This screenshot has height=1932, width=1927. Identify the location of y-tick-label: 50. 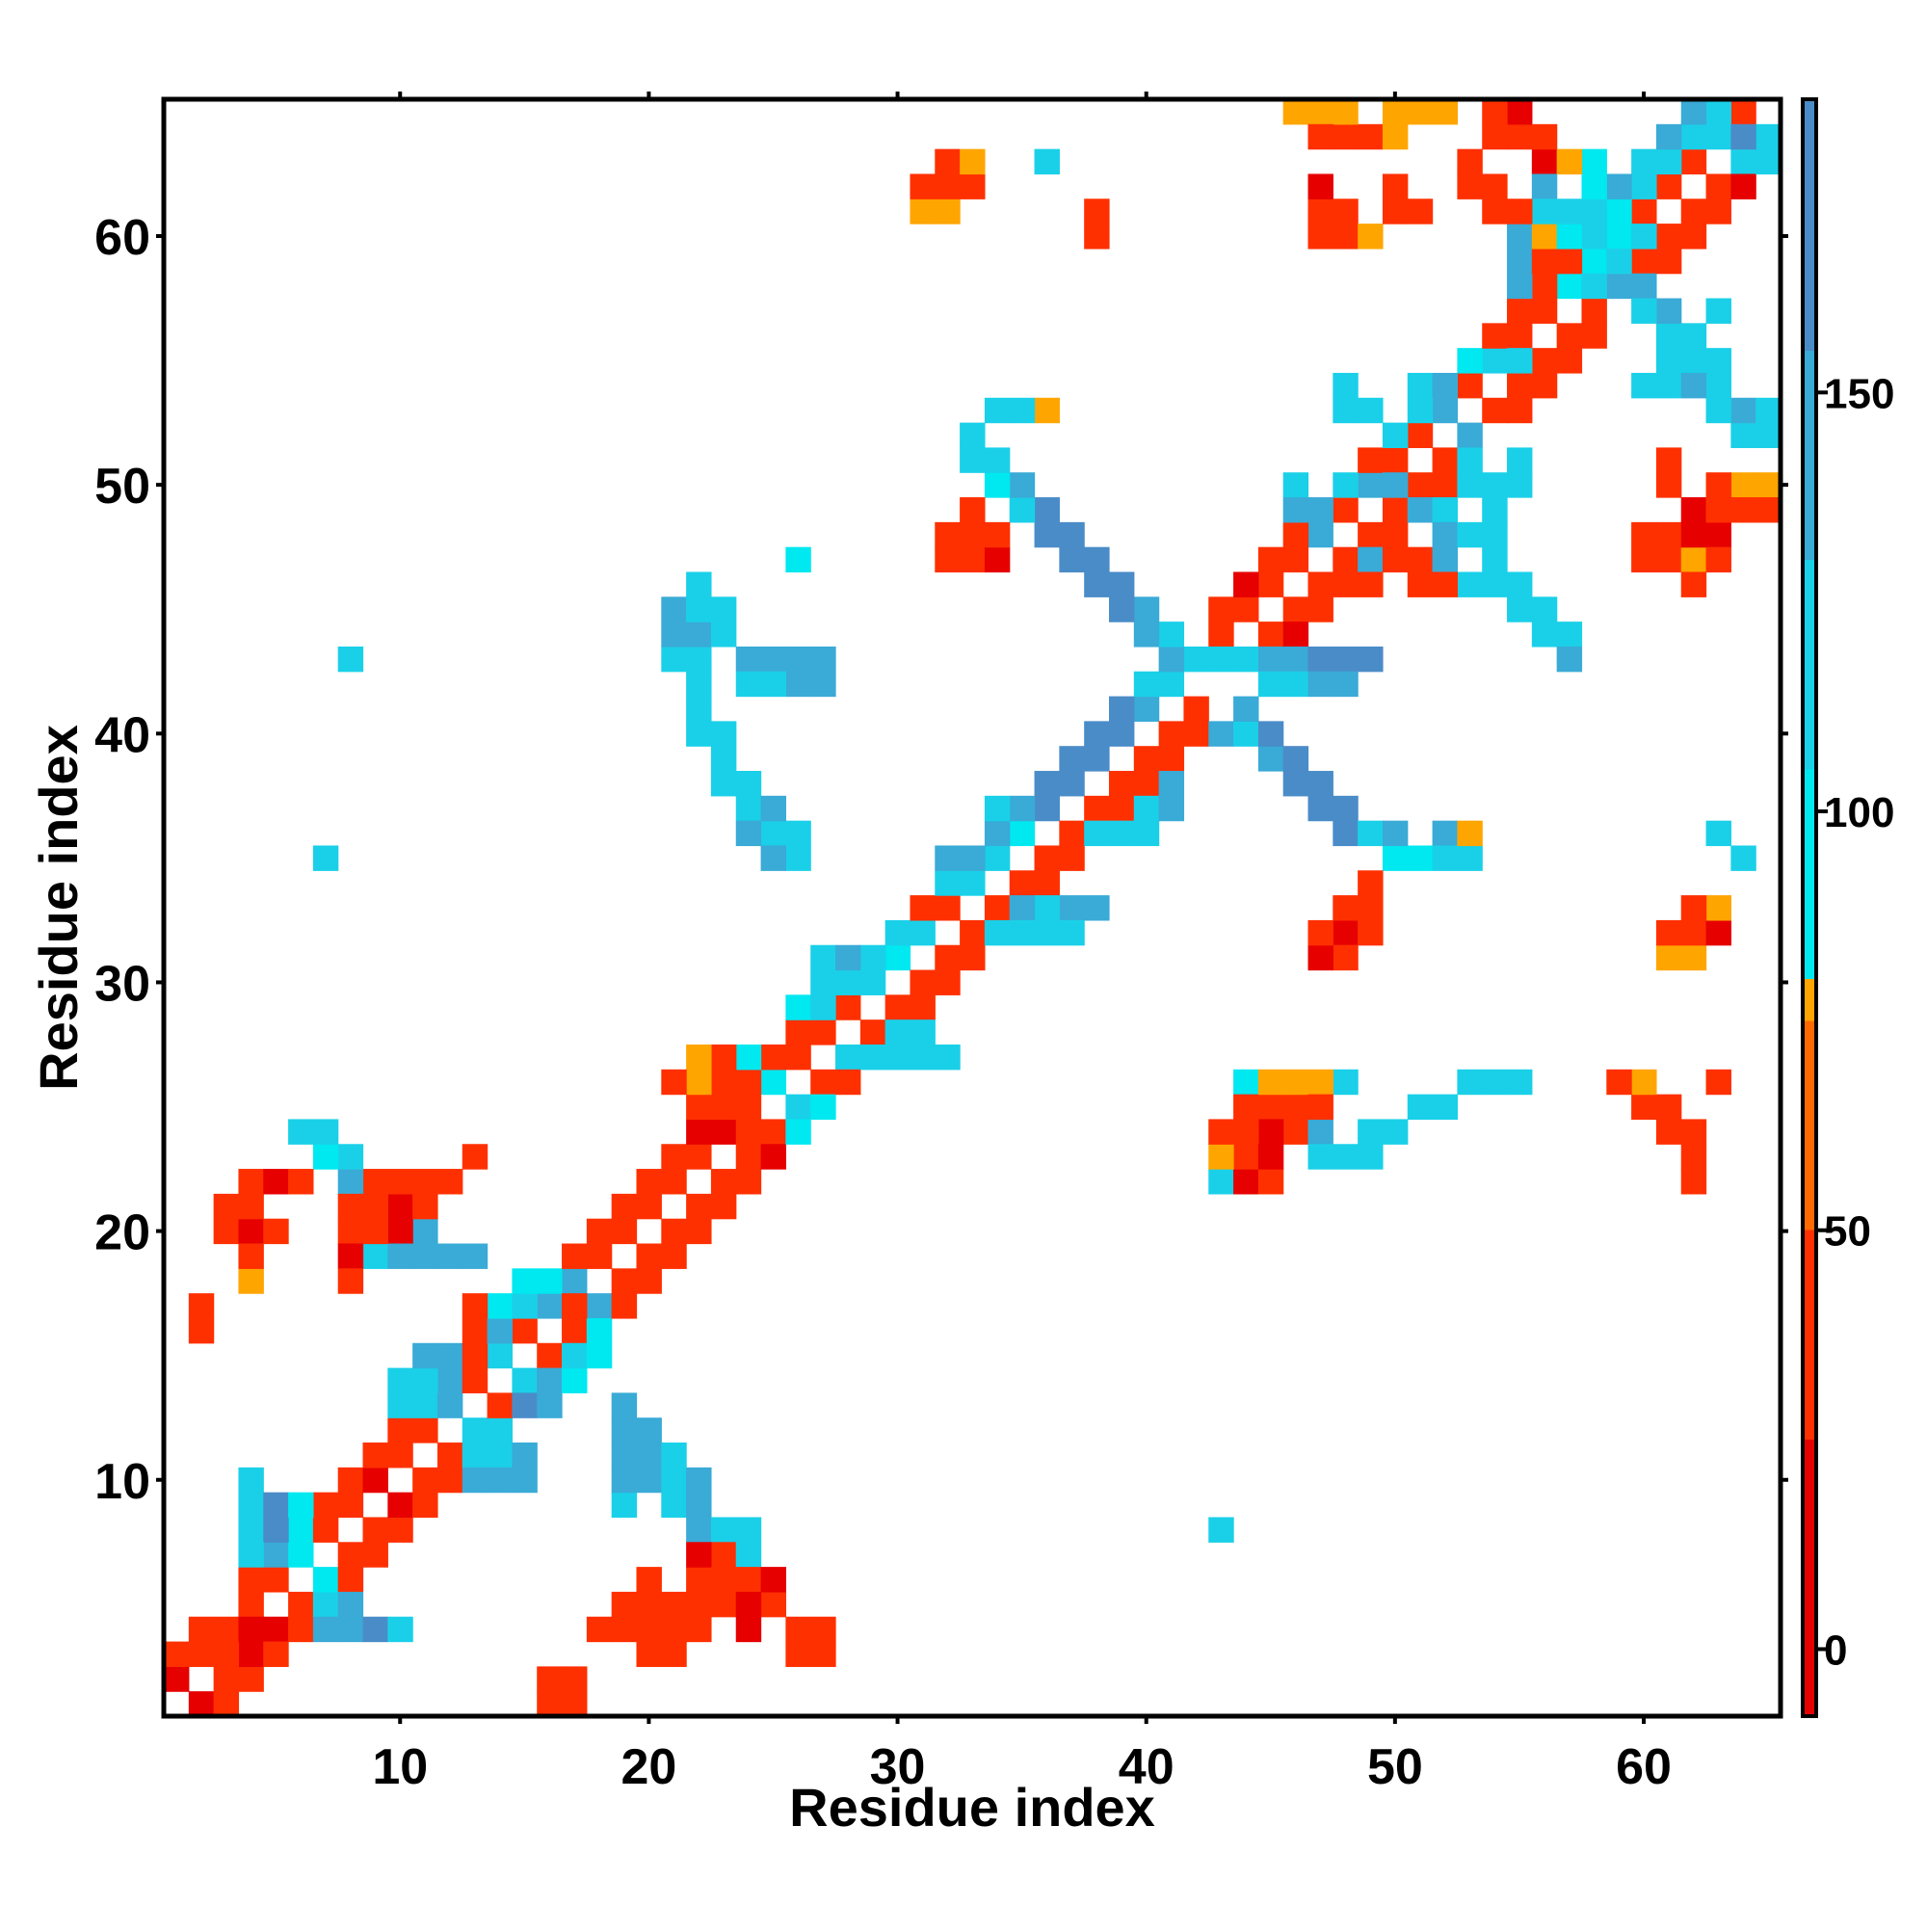
(122, 487).